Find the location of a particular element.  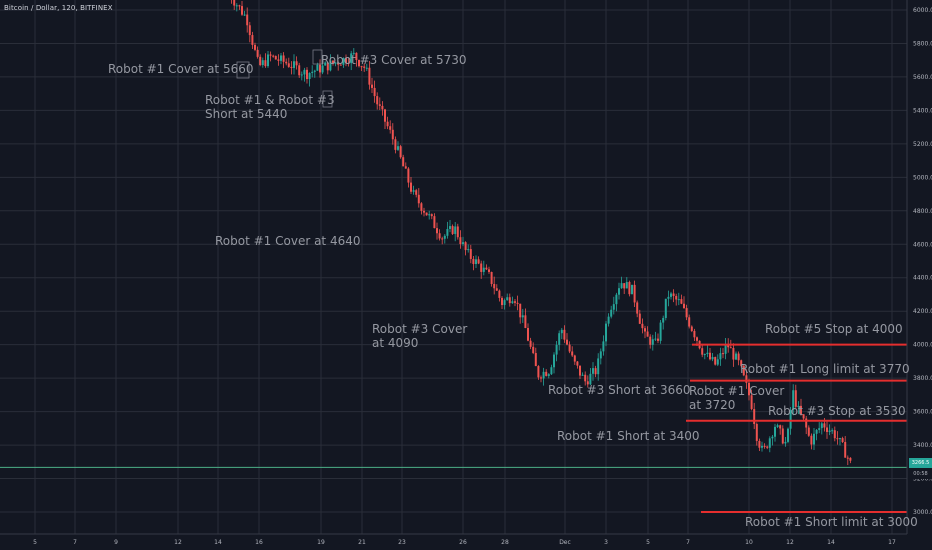

x-tick-label: 14 is located at coordinates (218, 542).